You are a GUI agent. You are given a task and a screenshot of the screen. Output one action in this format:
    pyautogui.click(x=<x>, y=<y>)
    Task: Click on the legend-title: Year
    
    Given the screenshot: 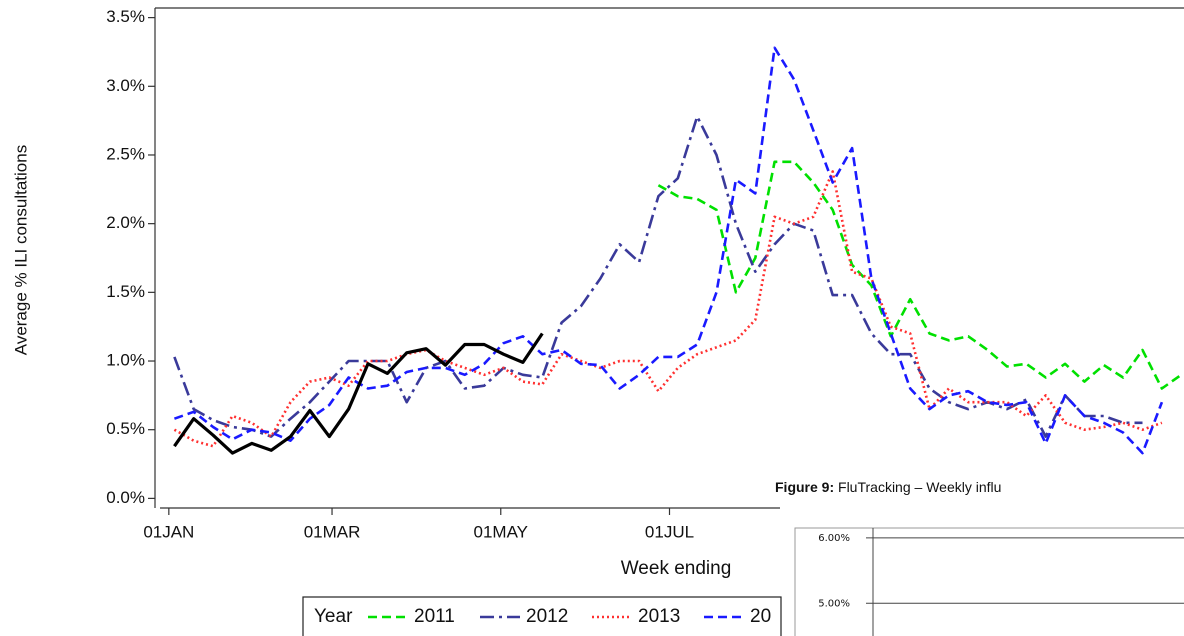 What is the action you would take?
    pyautogui.click(x=333, y=616)
    